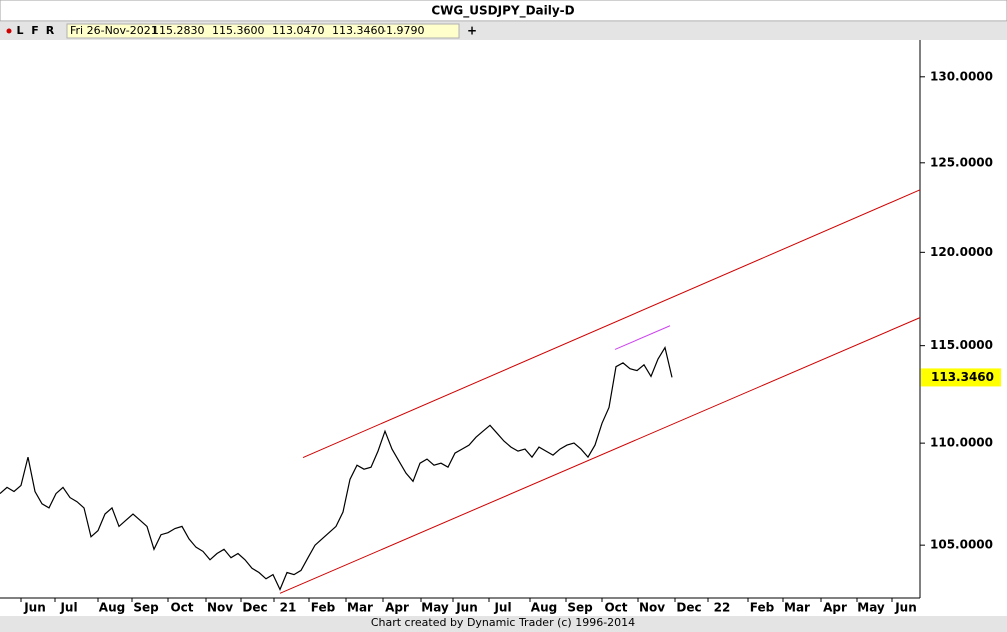 This screenshot has width=1007, height=632. Describe the element at coordinates (288, 608) in the screenshot. I see `x-tick-label: 21` at that location.